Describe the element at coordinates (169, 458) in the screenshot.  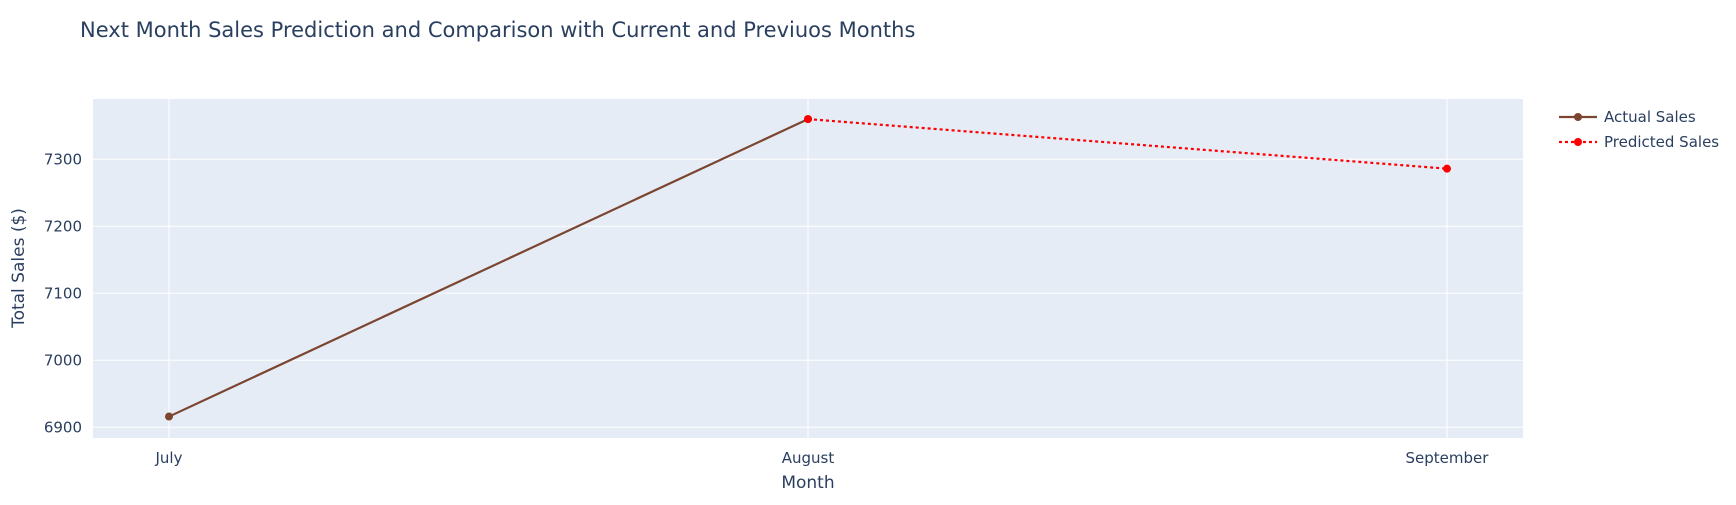
I see `x-tick-label: July` at that location.